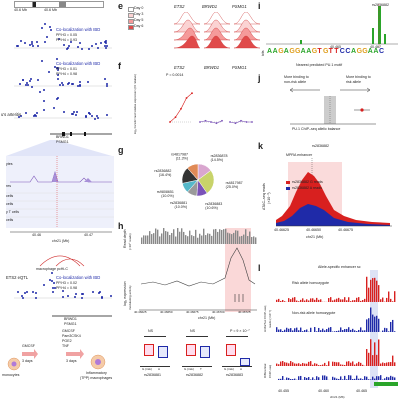 Image resolution: width=400 pixels, height=400 pixels. Describe the element at coordinates (314, 313) in the screenshot. I see `panel-l-sub2: Non-risk allele homozygote` at that location.